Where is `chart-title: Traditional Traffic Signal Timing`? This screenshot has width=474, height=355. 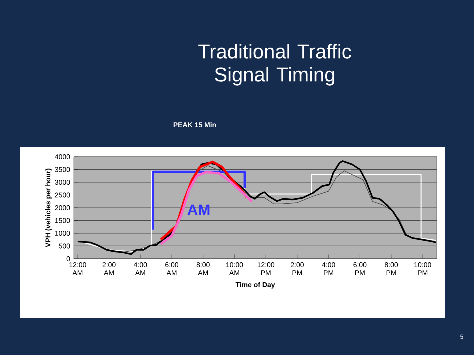
chart-title: Traditional Traffic Signal Timing is located at coordinates (275, 65).